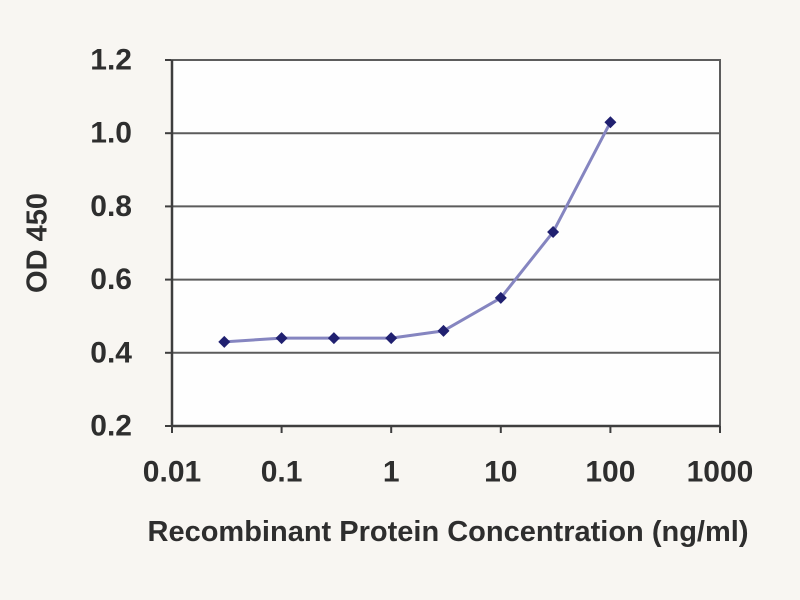 This screenshot has height=600, width=800. I want to click on x-tick-label: 0.1, so click(282, 472).